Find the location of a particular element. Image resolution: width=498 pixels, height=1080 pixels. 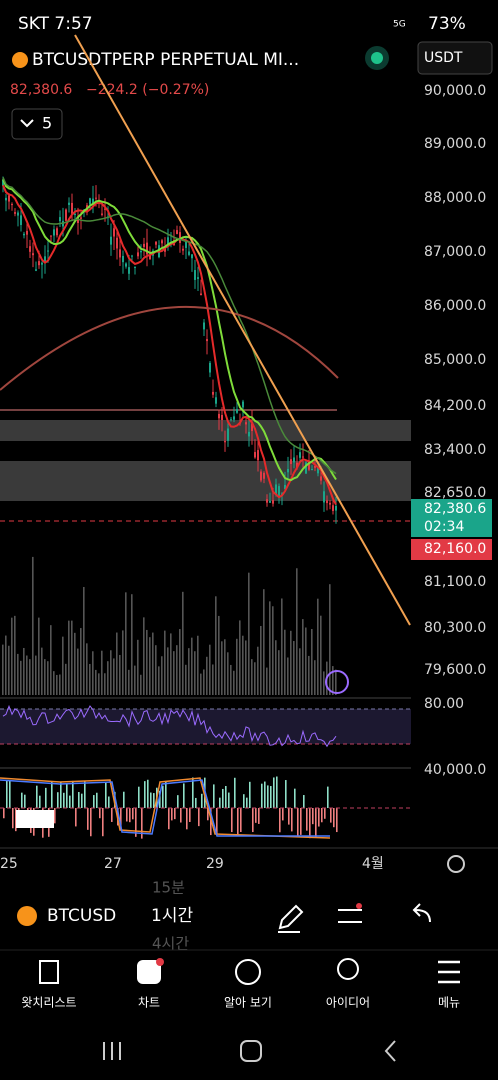

currency: USDT is located at coordinates (443, 58).